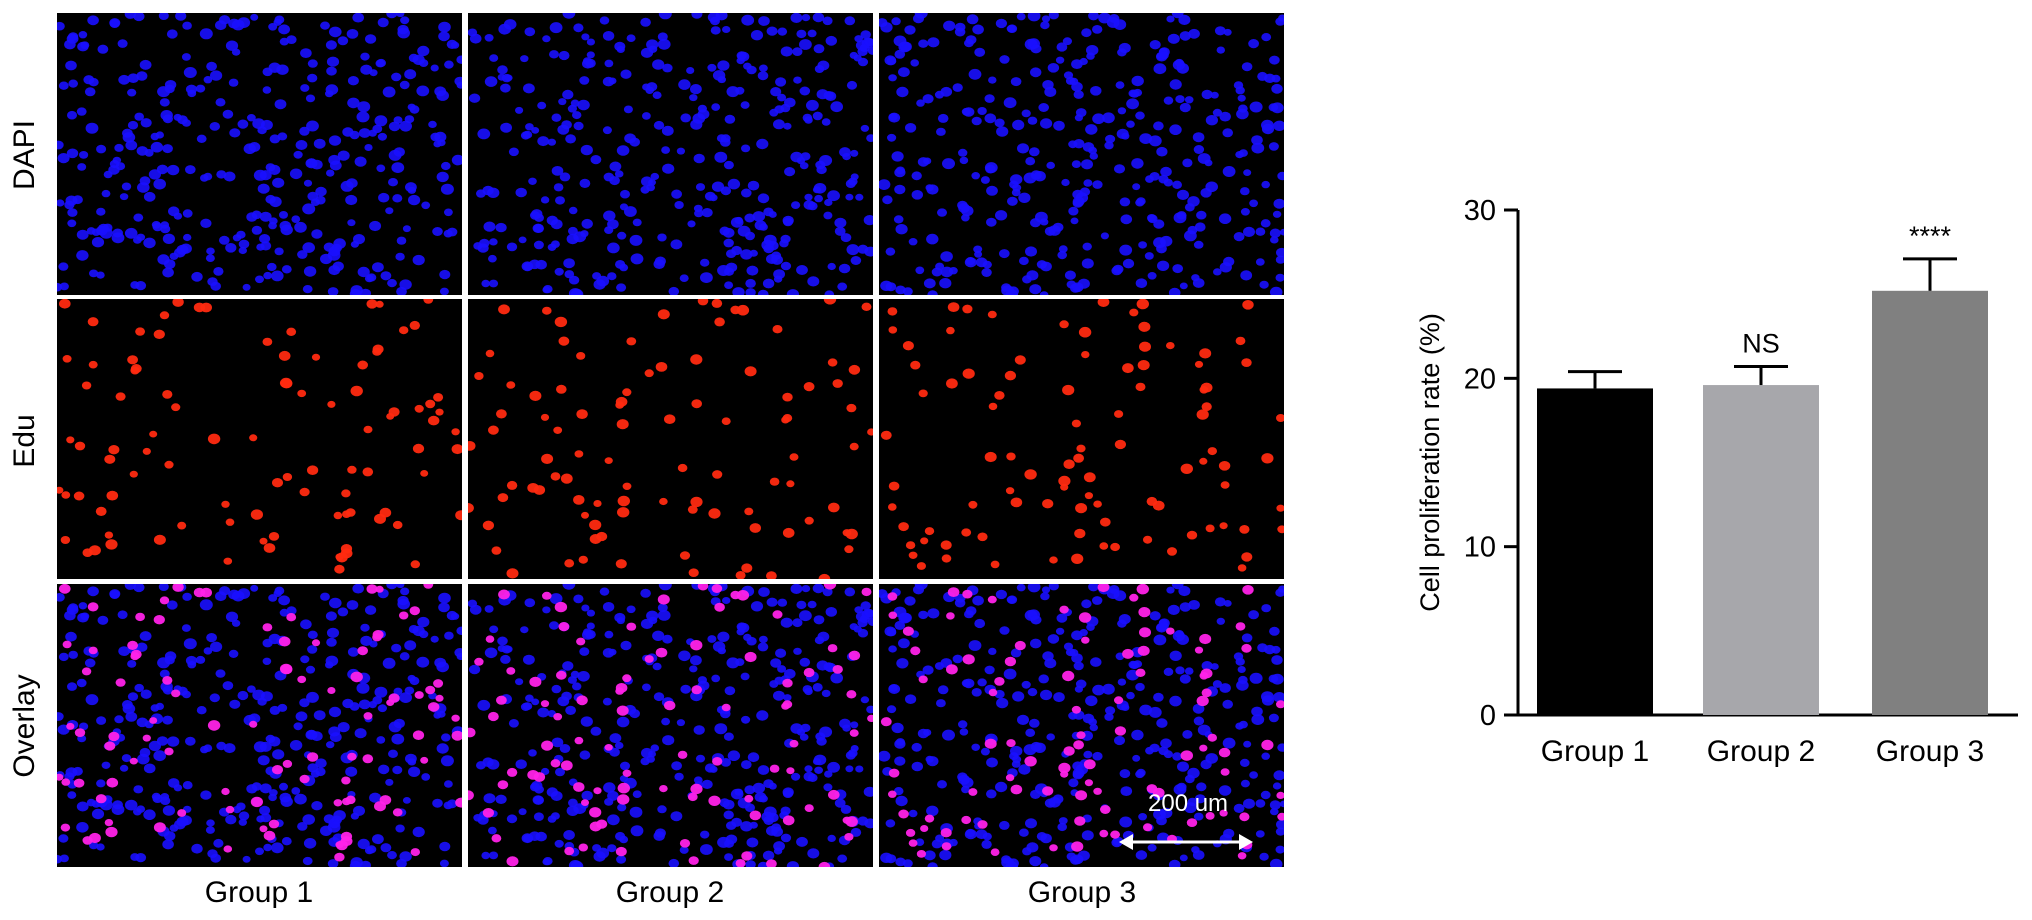 This screenshot has width=2032, height=920. What do you see at coordinates (1480, 379) in the screenshot?
I see `y-tick-label: 20` at bounding box center [1480, 379].